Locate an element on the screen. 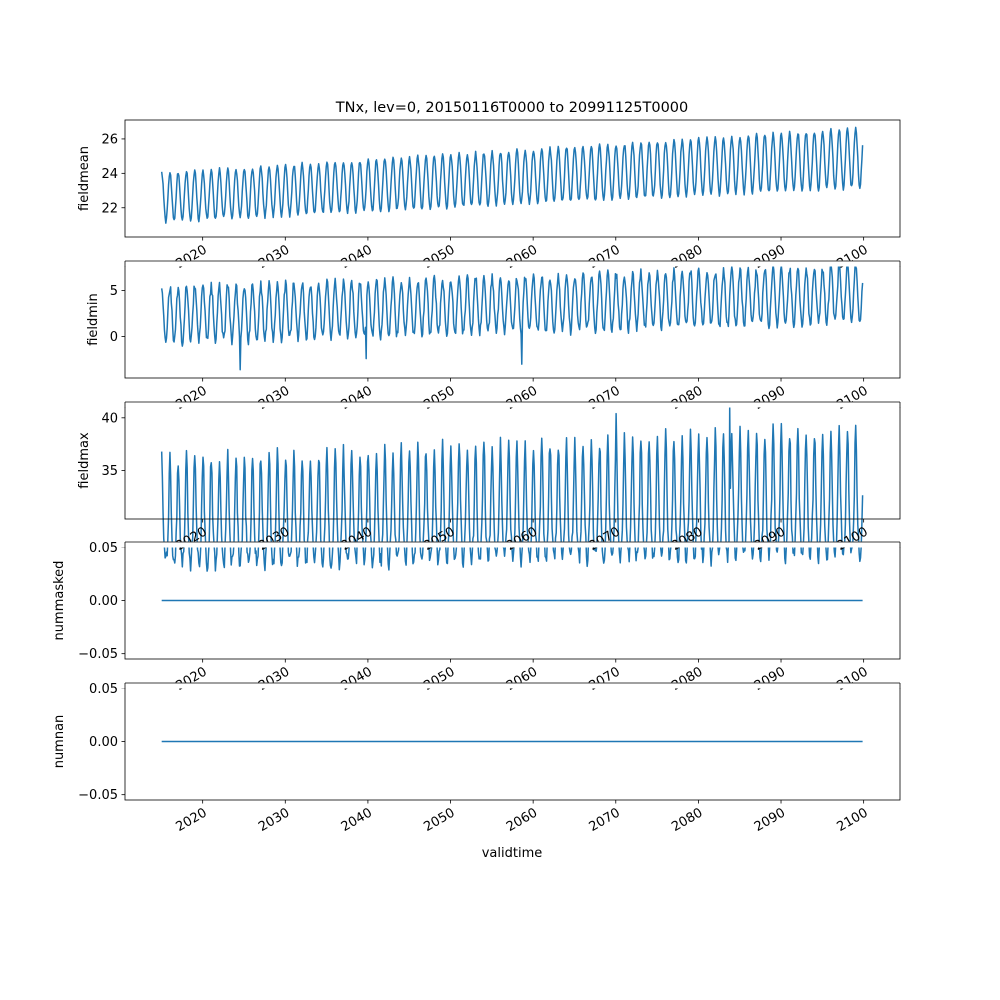 The image size is (1000, 1000). numnan-ytick-label: 0.00 is located at coordinates (103, 742).